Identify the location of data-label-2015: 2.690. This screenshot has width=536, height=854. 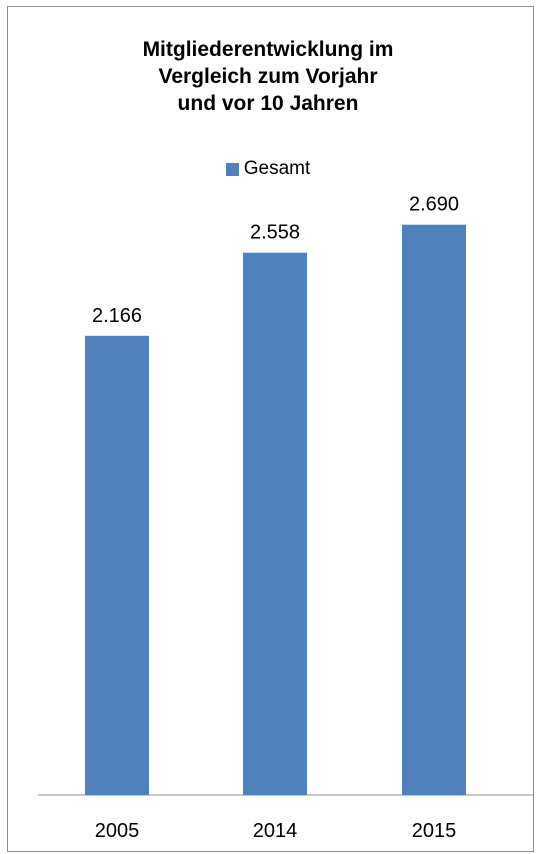
(434, 205).